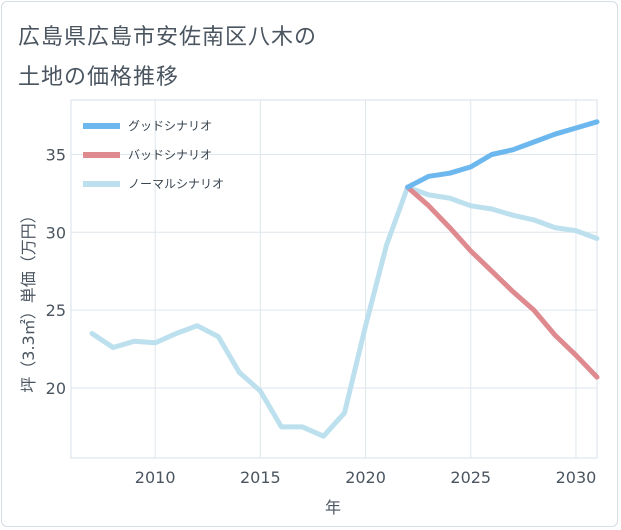  I want to click on bad-scenario-line, so click(502, 282).